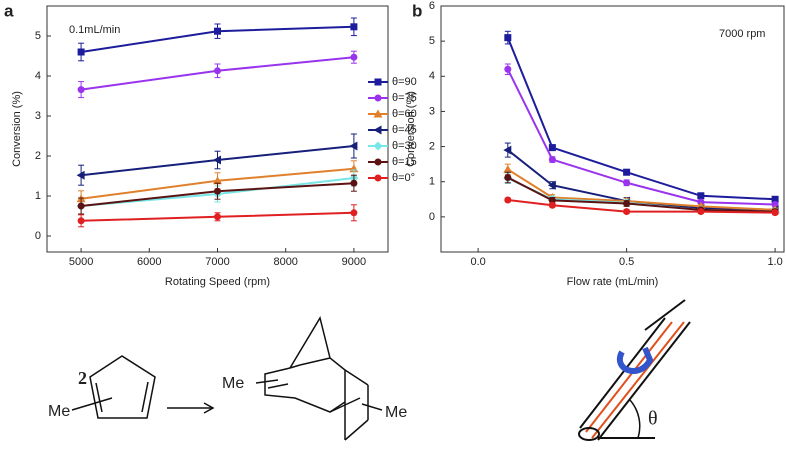 This screenshot has width=786, height=454. What do you see at coordinates (665, 315) in the screenshot?
I see `rod` at bounding box center [665, 315].